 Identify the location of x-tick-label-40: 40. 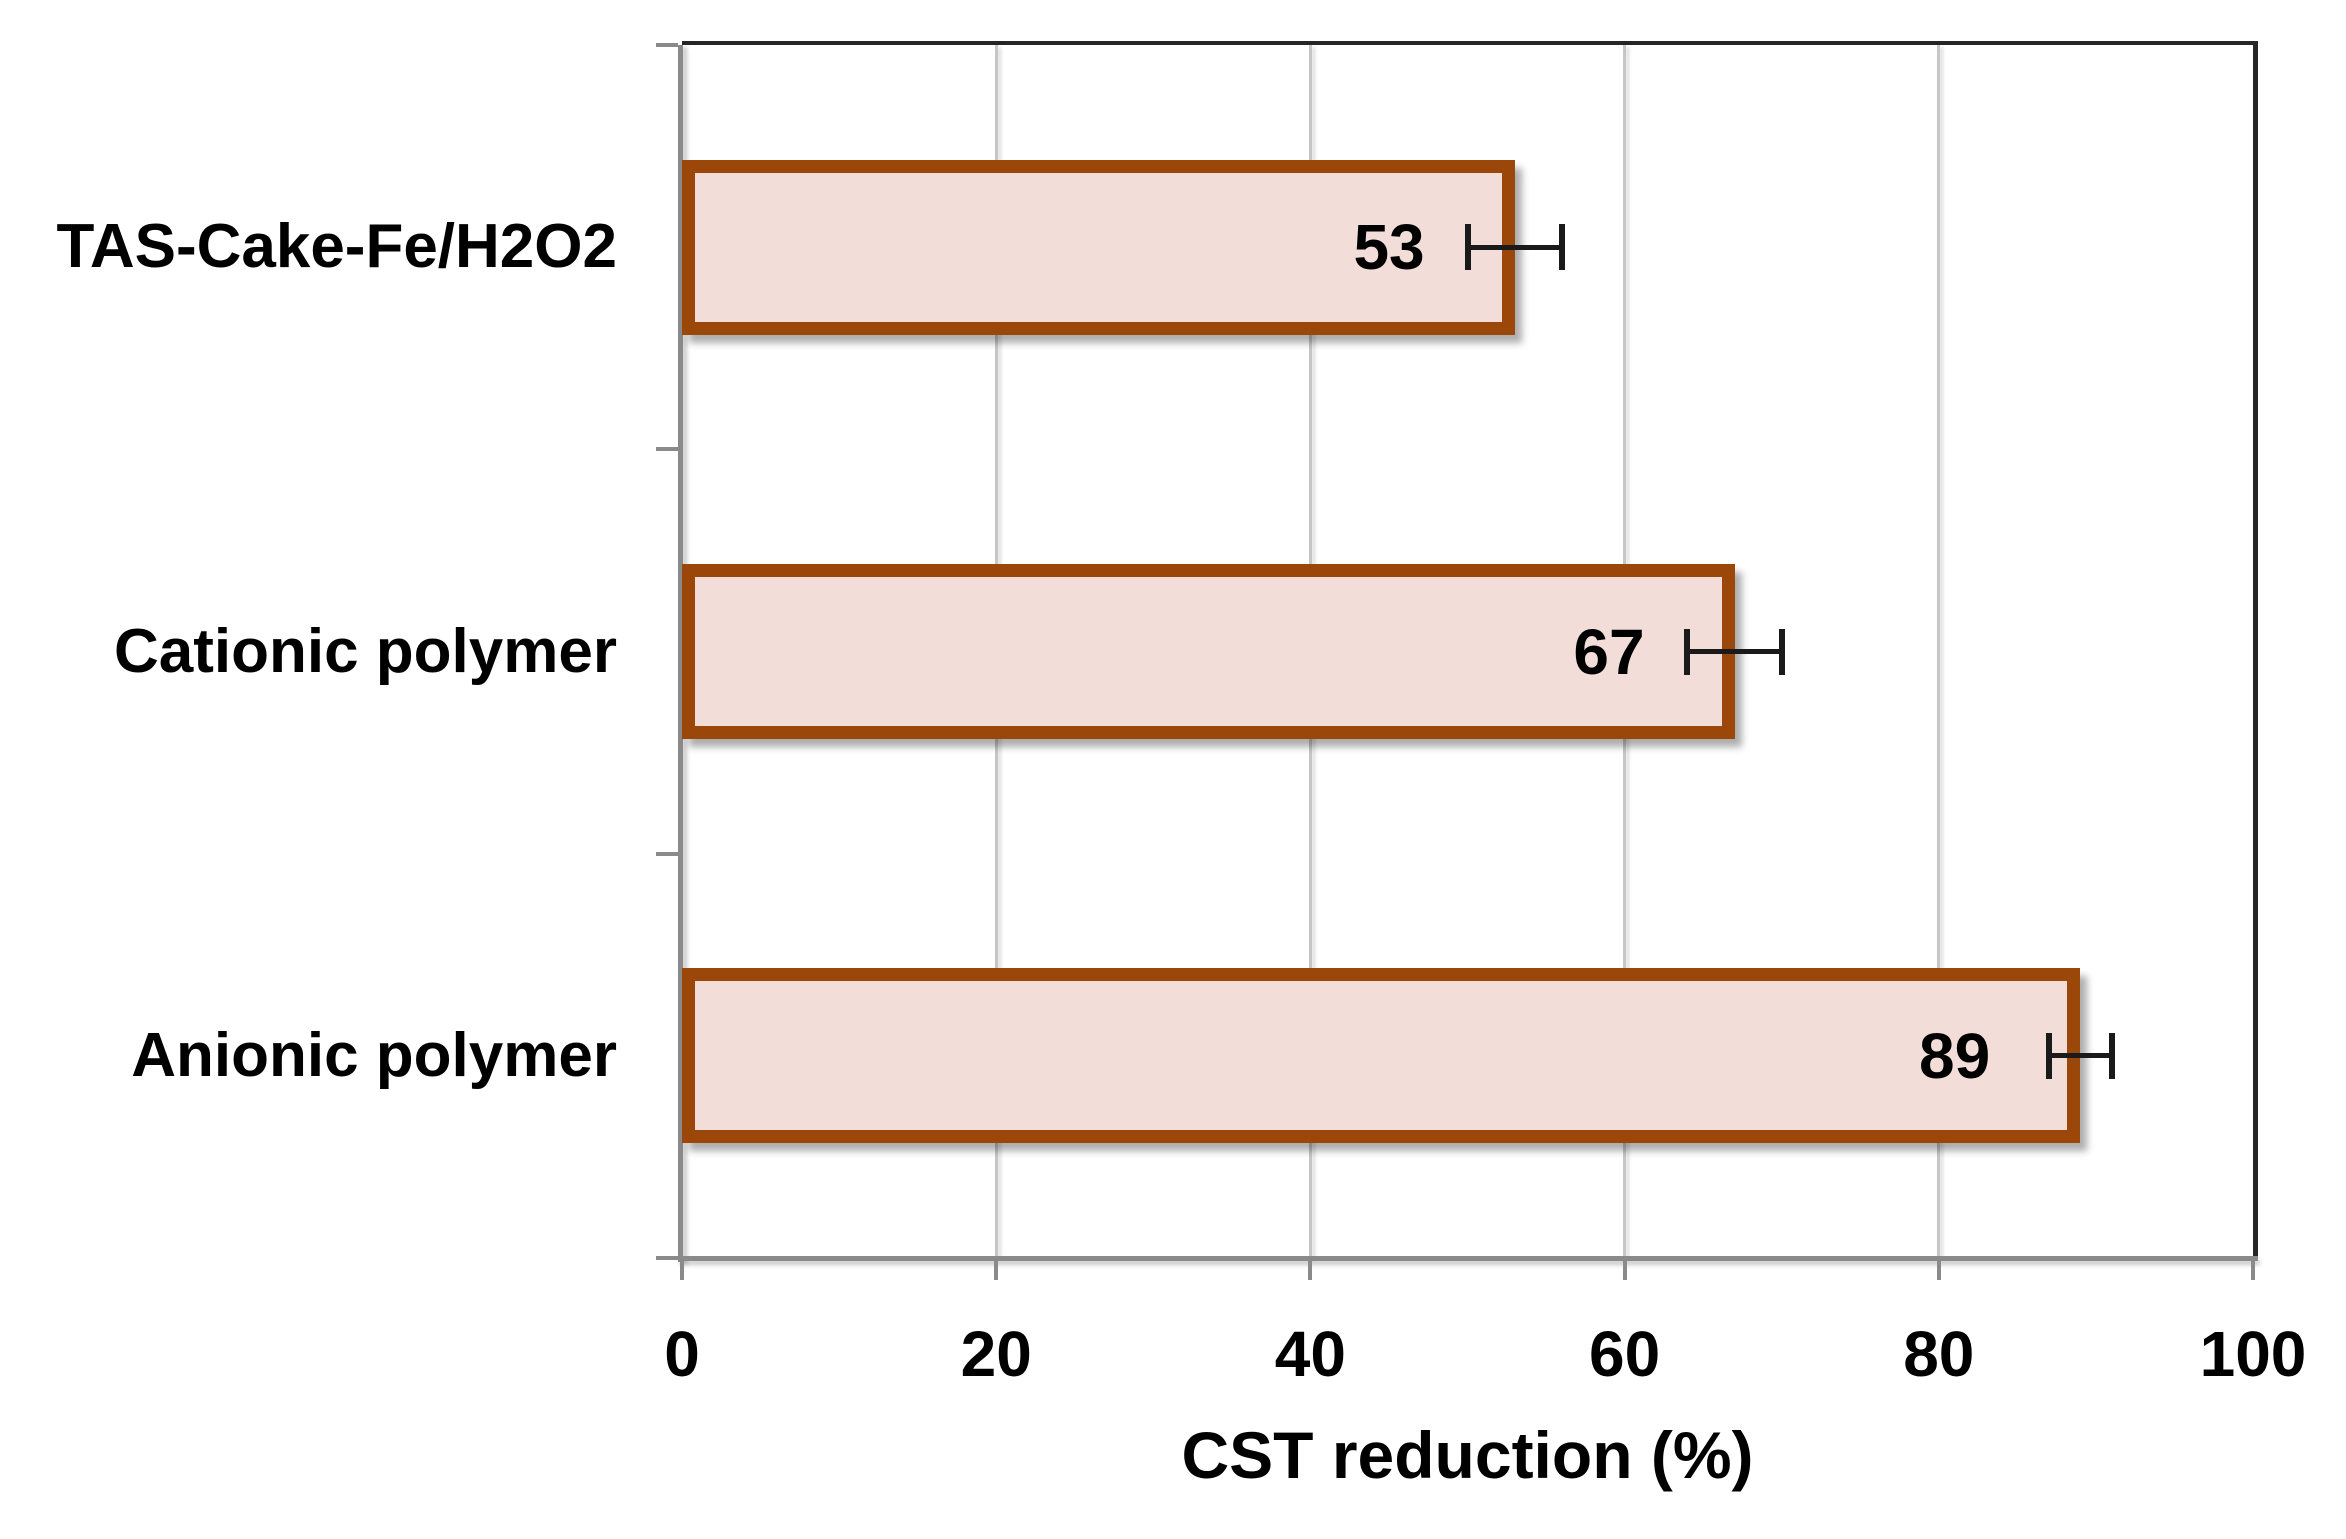
(1310, 1354).